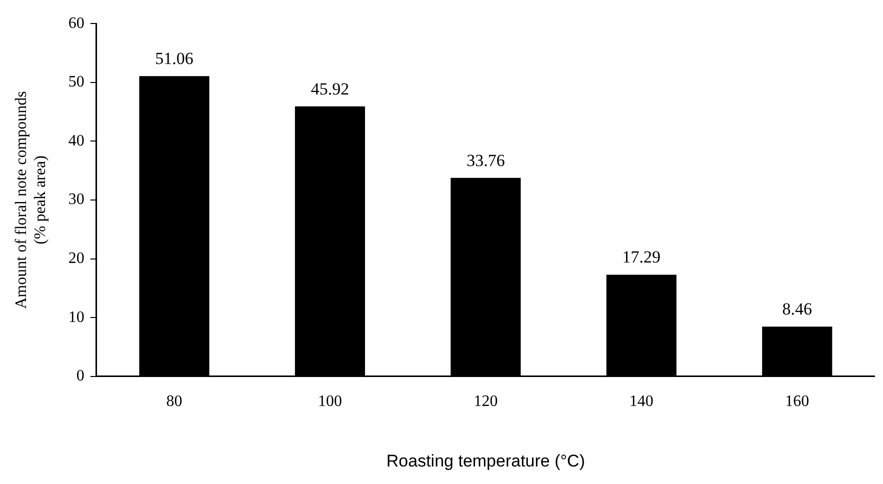 The image size is (883, 484). What do you see at coordinates (76, 82) in the screenshot?
I see `y-tick-label: 50` at bounding box center [76, 82].